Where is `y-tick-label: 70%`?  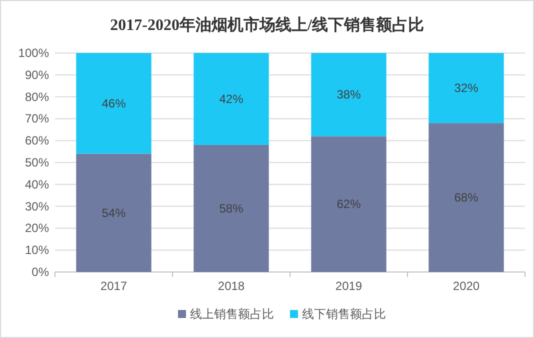 y-tick-label: 70% is located at coordinates (37, 119).